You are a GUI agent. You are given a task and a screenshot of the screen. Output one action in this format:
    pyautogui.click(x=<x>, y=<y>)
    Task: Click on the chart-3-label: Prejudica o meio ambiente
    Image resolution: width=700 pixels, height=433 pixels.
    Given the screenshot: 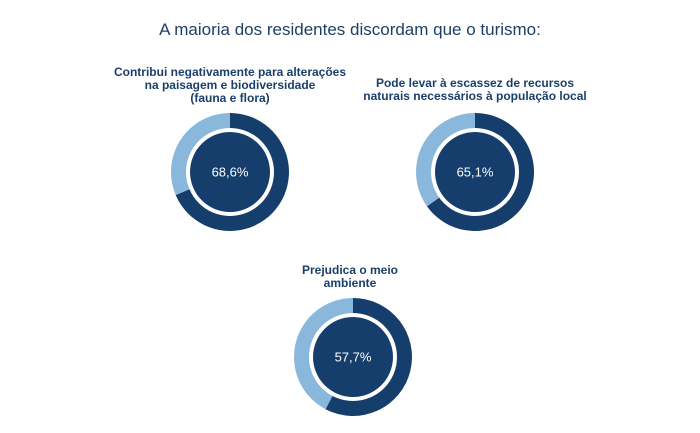 What is the action you would take?
    pyautogui.click(x=350, y=276)
    